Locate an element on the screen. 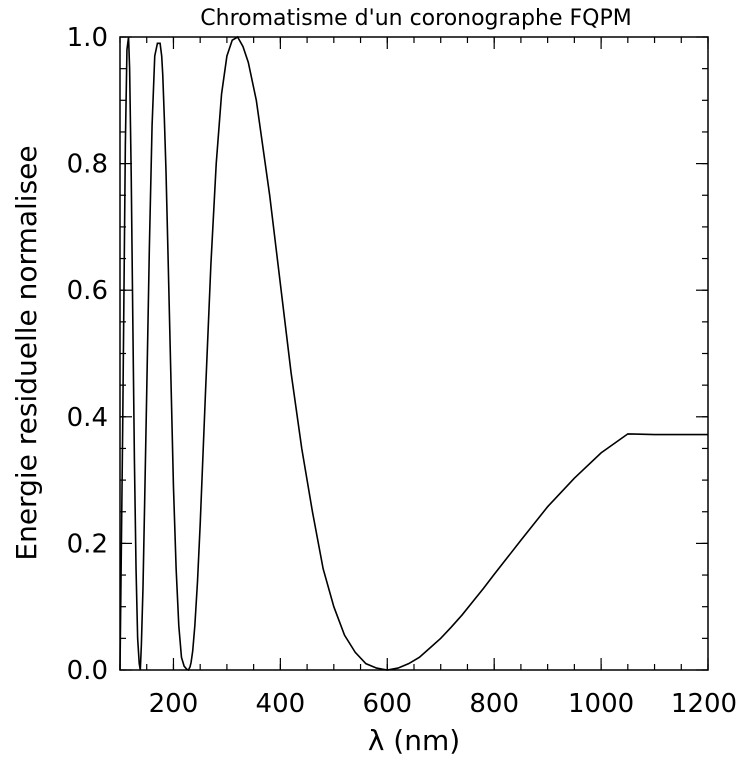 The height and width of the screenshot is (760, 747). x-tick-label: 1200 is located at coordinates (704, 704).